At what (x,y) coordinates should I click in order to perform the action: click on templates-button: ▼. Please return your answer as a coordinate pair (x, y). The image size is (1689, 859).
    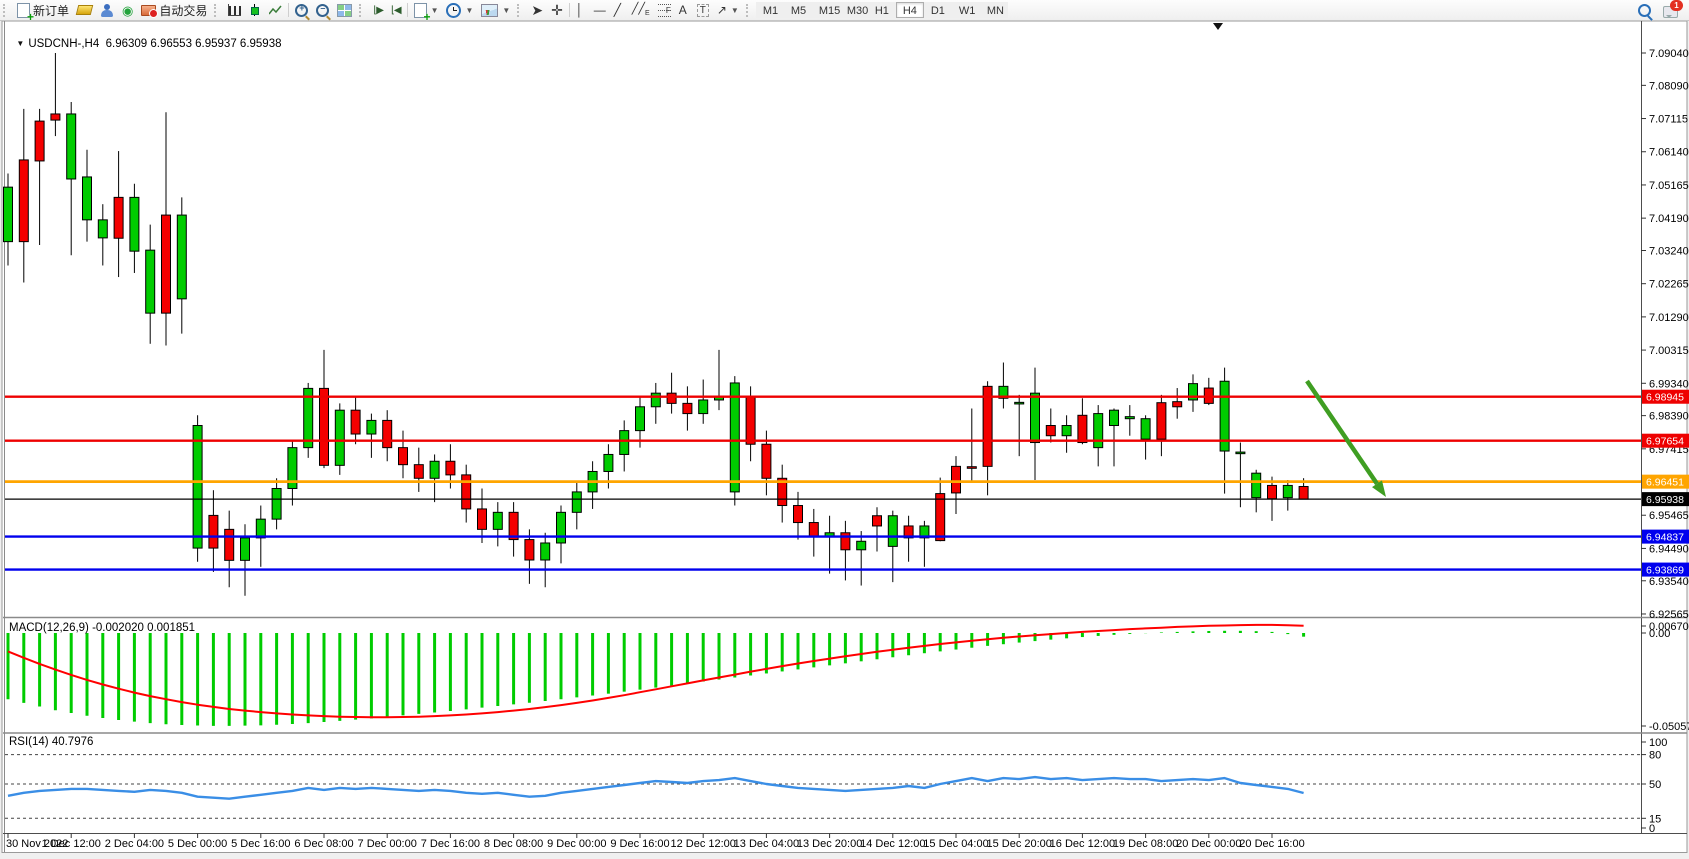
    Looking at the image, I should click on (495, 10).